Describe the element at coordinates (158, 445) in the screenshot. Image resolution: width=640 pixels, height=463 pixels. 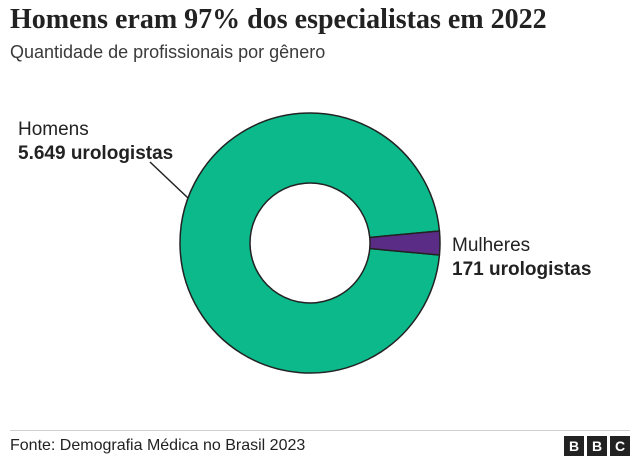
I see `source-note: Fonte: Demografia Médica no Brasil 2023` at that location.